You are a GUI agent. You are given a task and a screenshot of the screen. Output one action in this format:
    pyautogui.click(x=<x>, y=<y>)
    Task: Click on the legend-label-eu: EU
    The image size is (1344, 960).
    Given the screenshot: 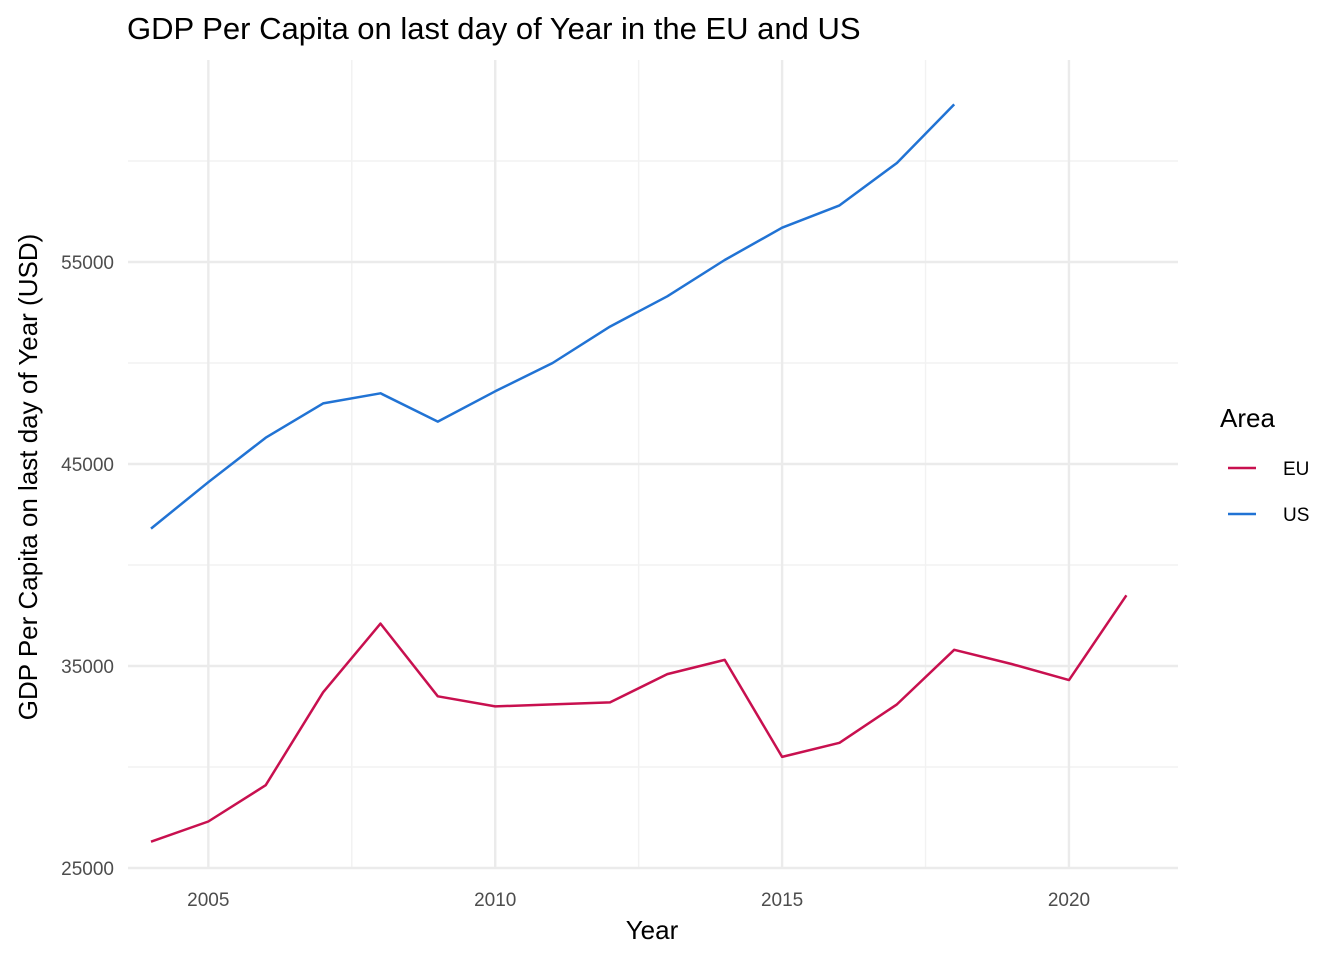 What is the action you would take?
    pyautogui.click(x=1296, y=469)
    